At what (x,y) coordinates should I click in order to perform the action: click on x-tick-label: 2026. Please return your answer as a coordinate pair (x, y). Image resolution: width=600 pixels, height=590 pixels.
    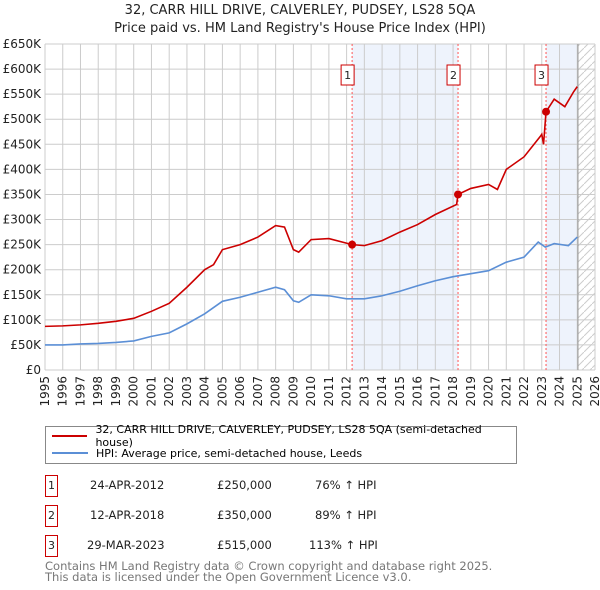
    Looking at the image, I should click on (594, 391).